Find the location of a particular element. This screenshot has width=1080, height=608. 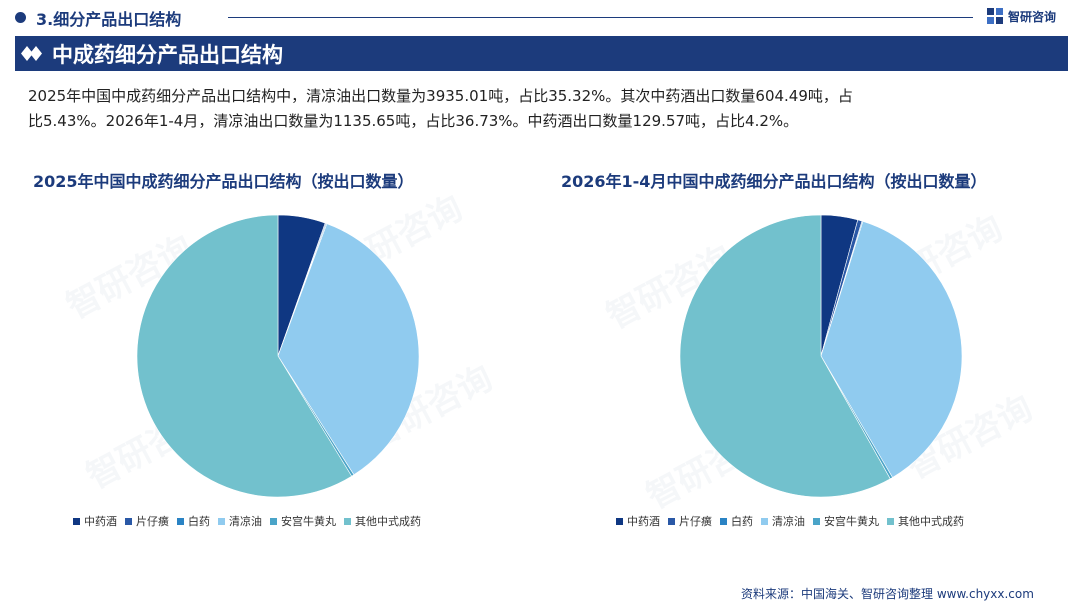

section-title: 3.细分产品出口结构 is located at coordinates (109, 19).